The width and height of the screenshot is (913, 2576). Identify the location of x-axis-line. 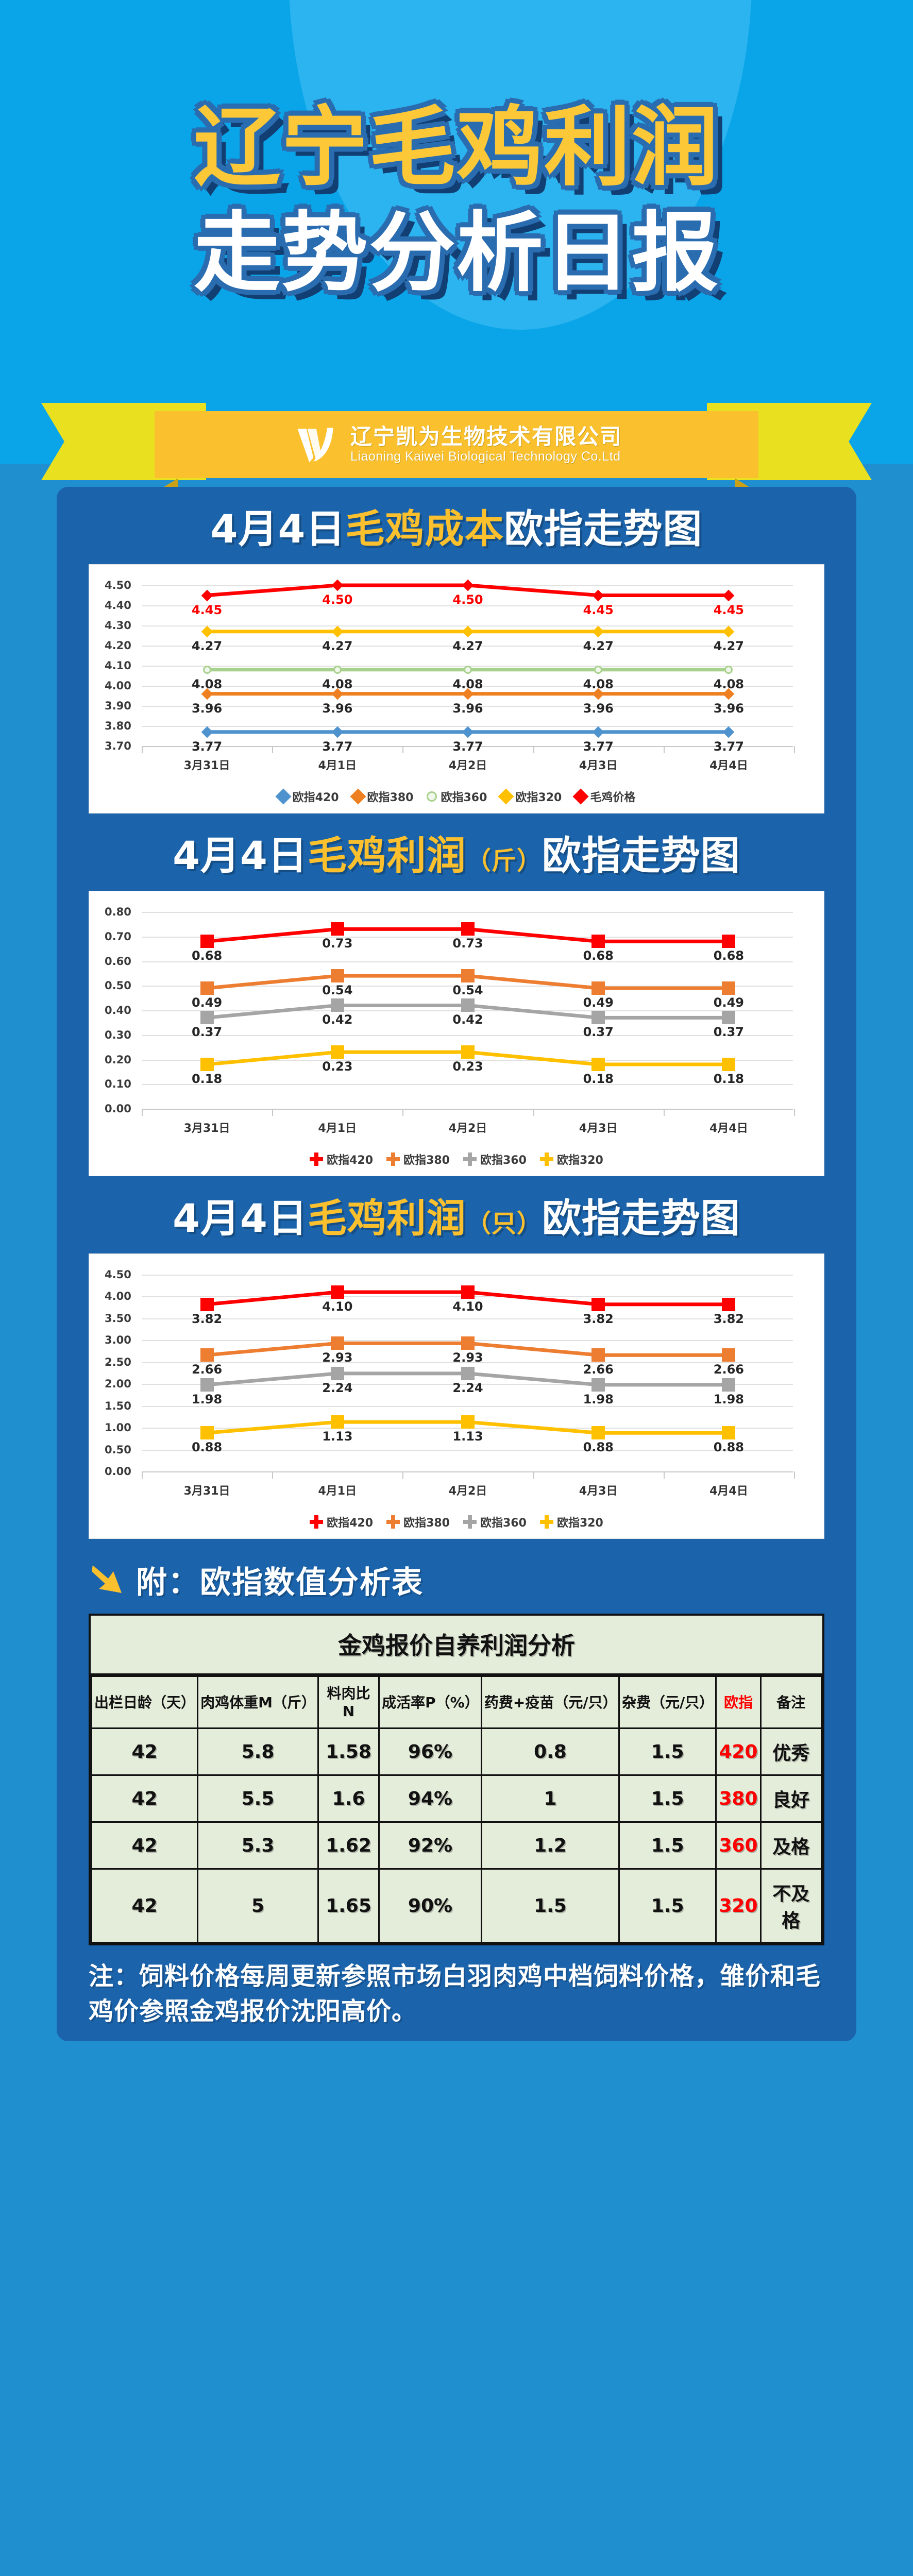
(467, 1109).